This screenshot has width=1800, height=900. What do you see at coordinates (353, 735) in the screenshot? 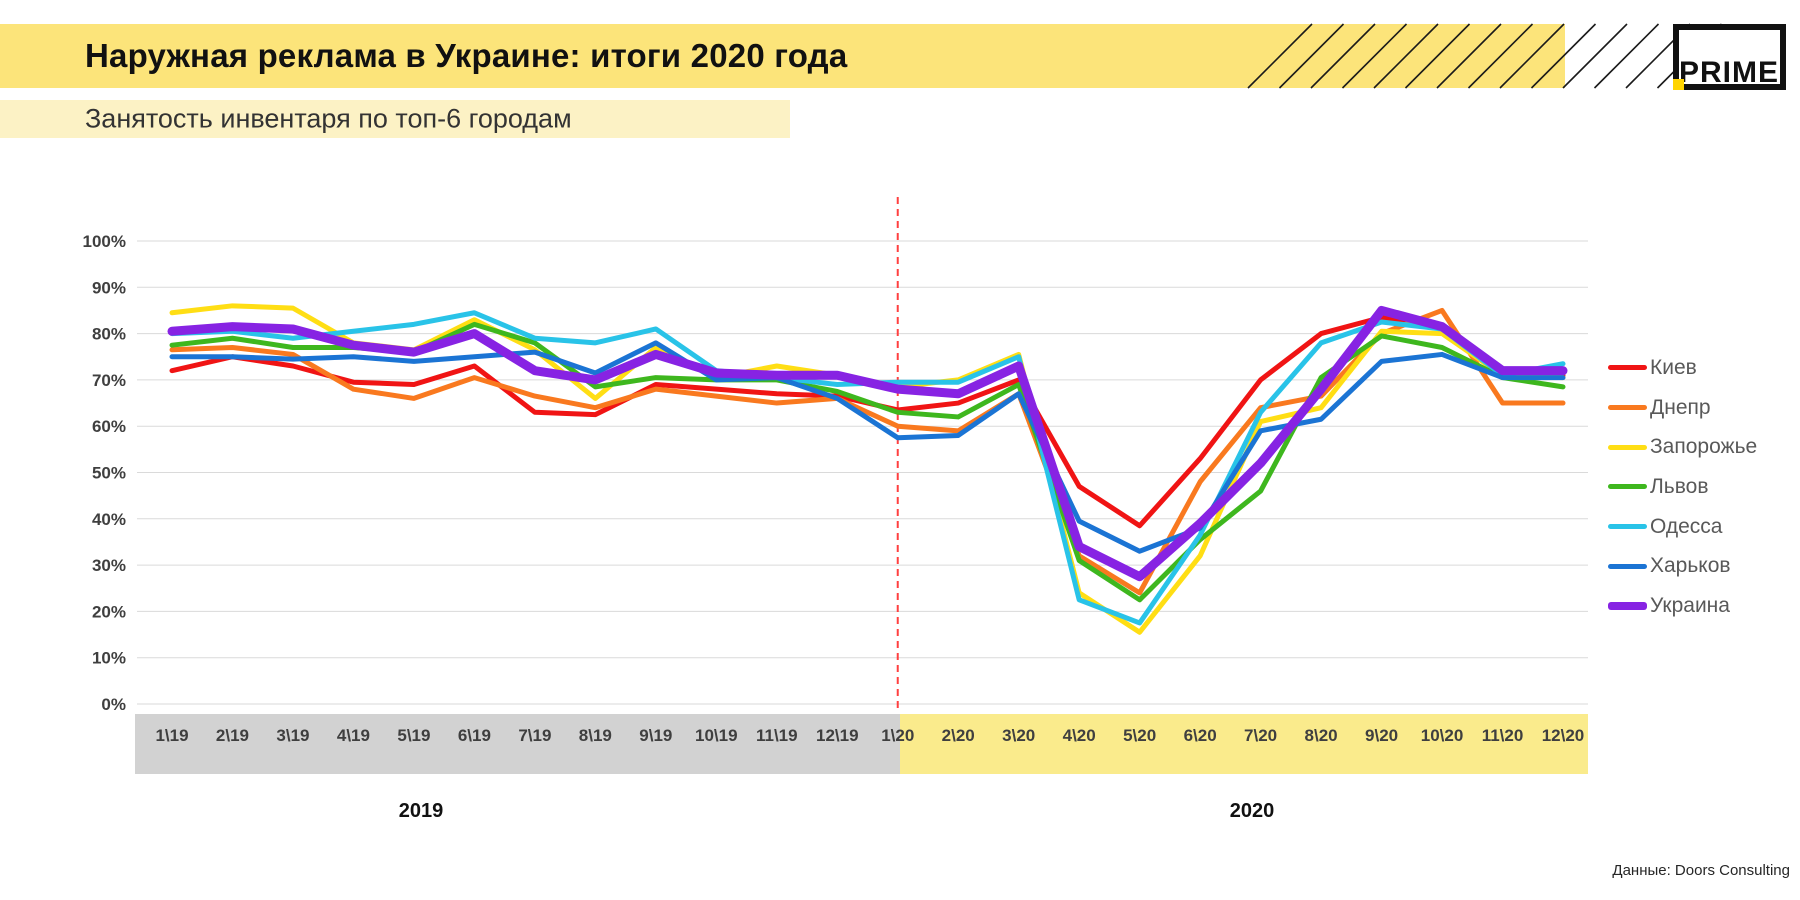
I see `x-tick-label: 4\19` at bounding box center [353, 735].